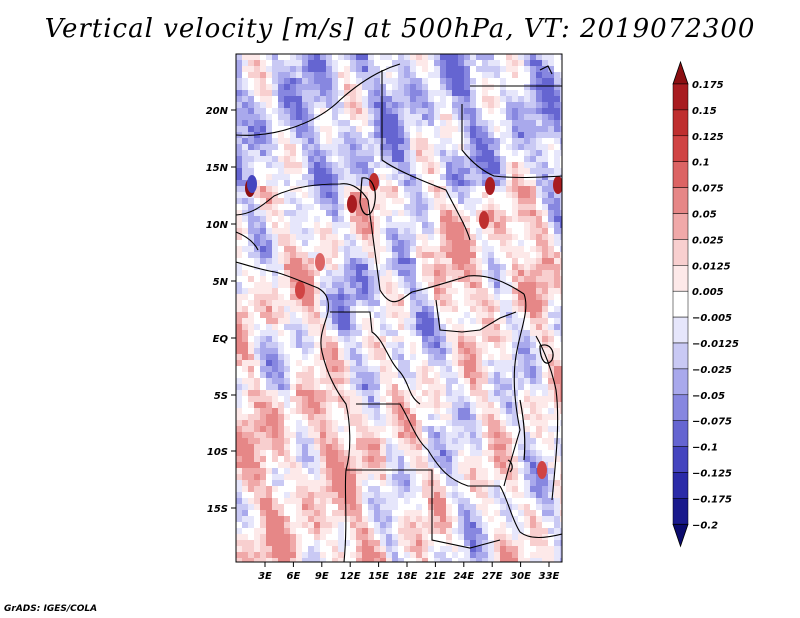 Image resolution: width=800 pixels, height=618 pixels. Describe the element at coordinates (378, 576) in the screenshot. I see `lon-label: 15E` at that location.